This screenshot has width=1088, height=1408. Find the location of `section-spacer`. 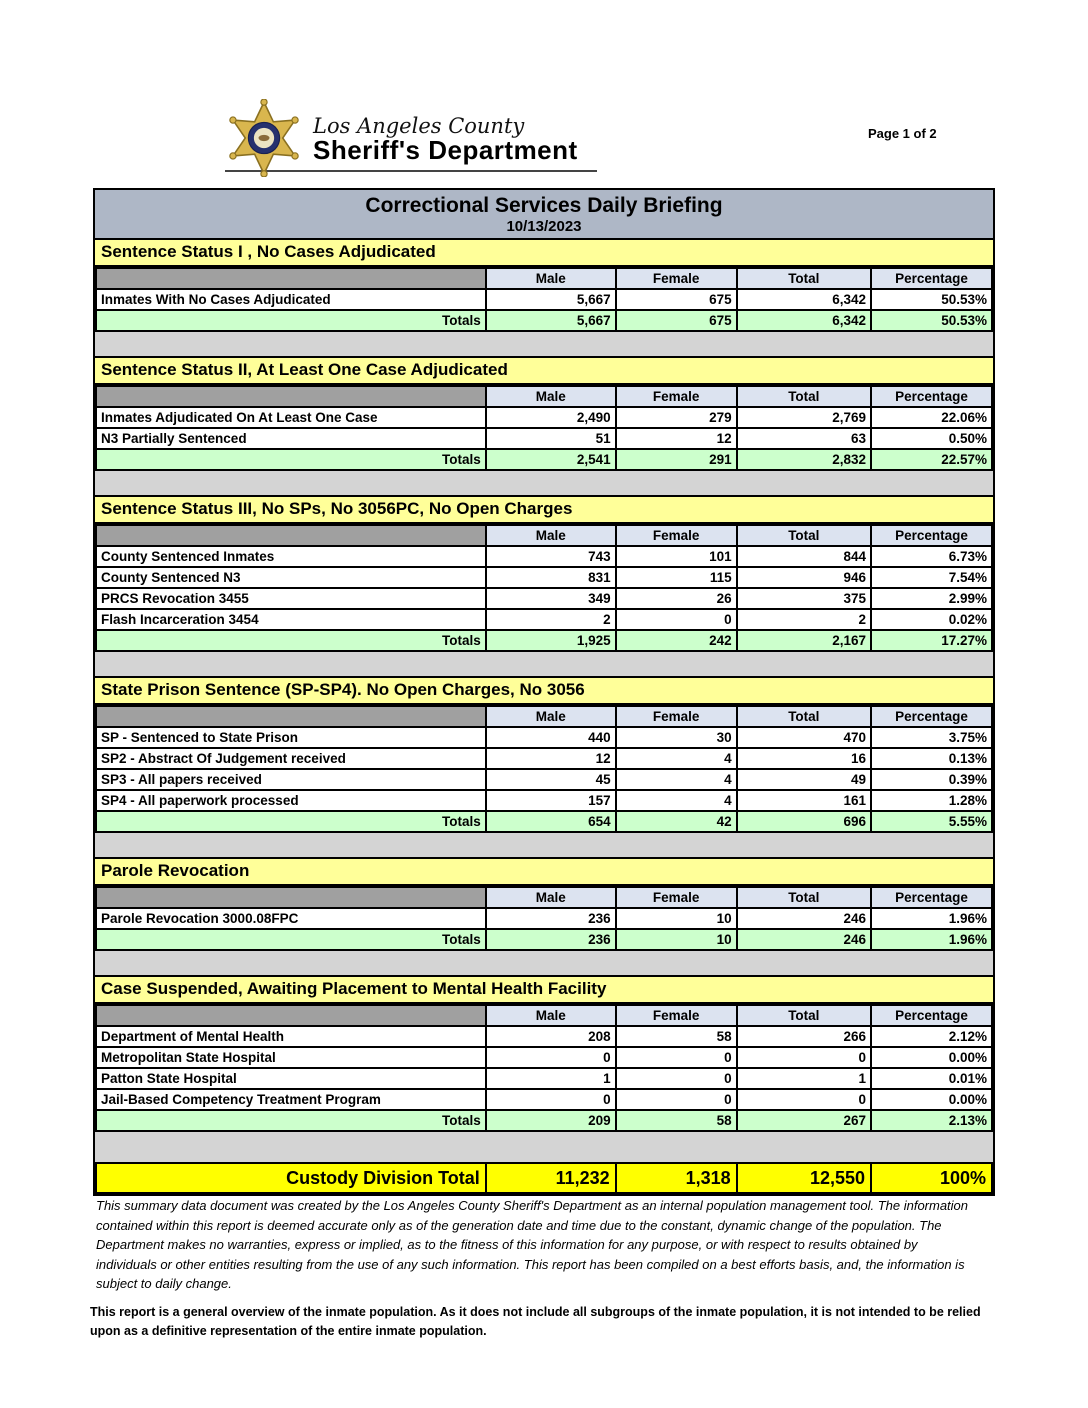

section-spacer is located at coordinates (544, 344).